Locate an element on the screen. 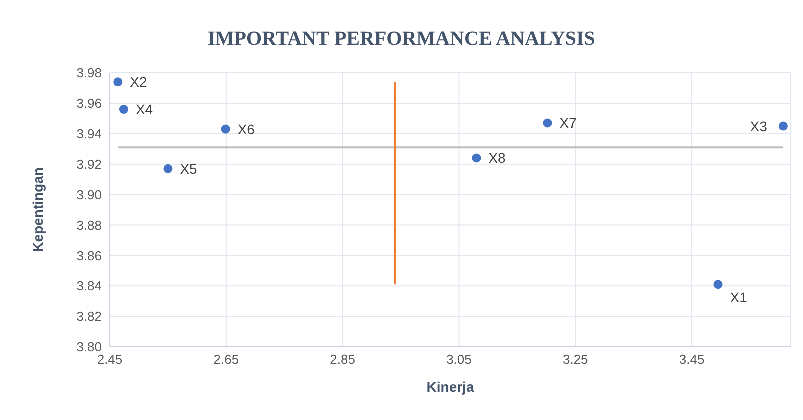 This screenshot has height=420, width=803. annotation: X1 is located at coordinates (739, 298).